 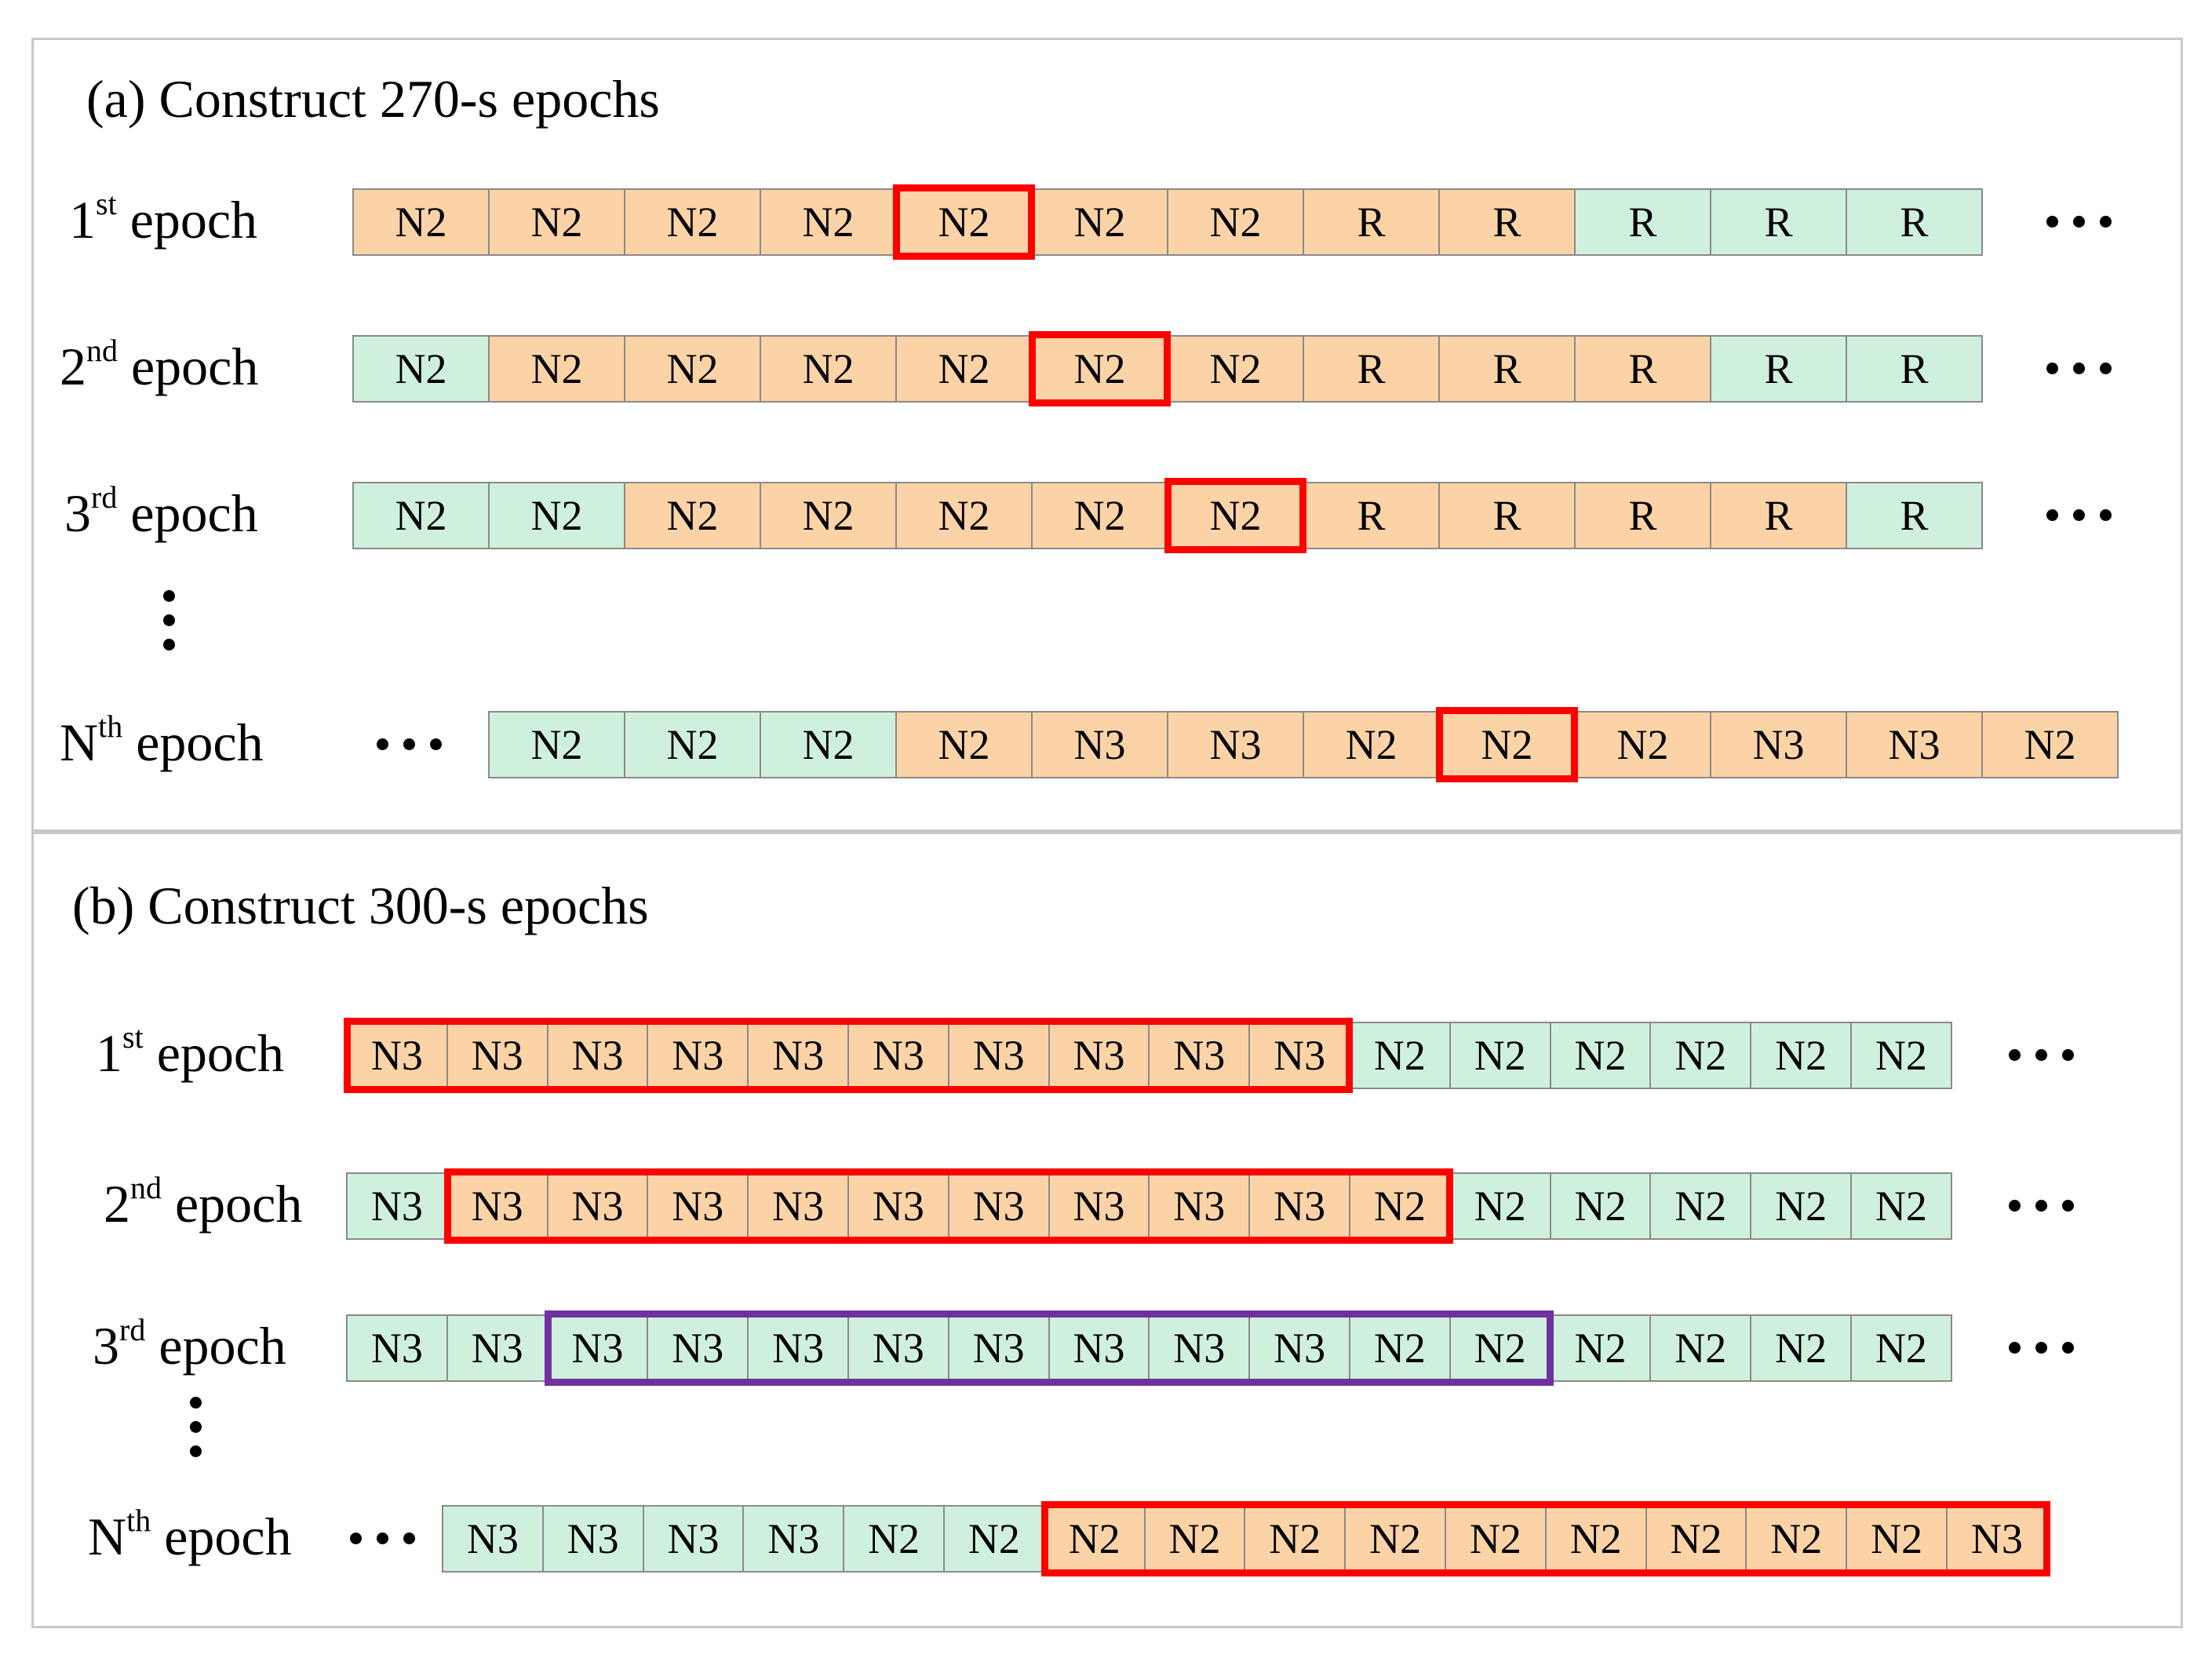 What do you see at coordinates (132, 1329) in the screenshot?
I see `epoch-ordinal-suffix: rd` at bounding box center [132, 1329].